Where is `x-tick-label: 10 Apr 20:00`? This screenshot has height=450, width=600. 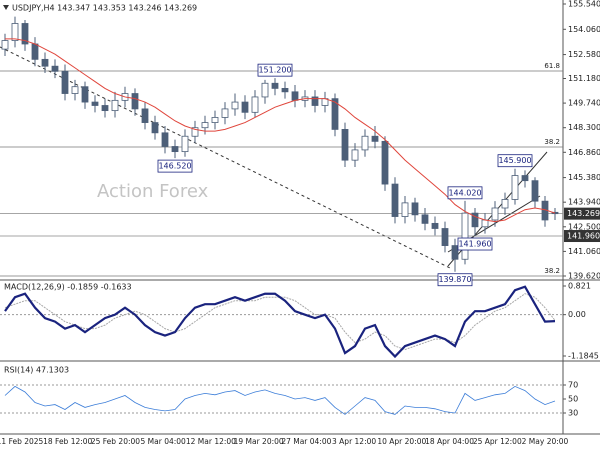
x-tick-label: 10 Apr 20:00 is located at coordinates (401, 441).